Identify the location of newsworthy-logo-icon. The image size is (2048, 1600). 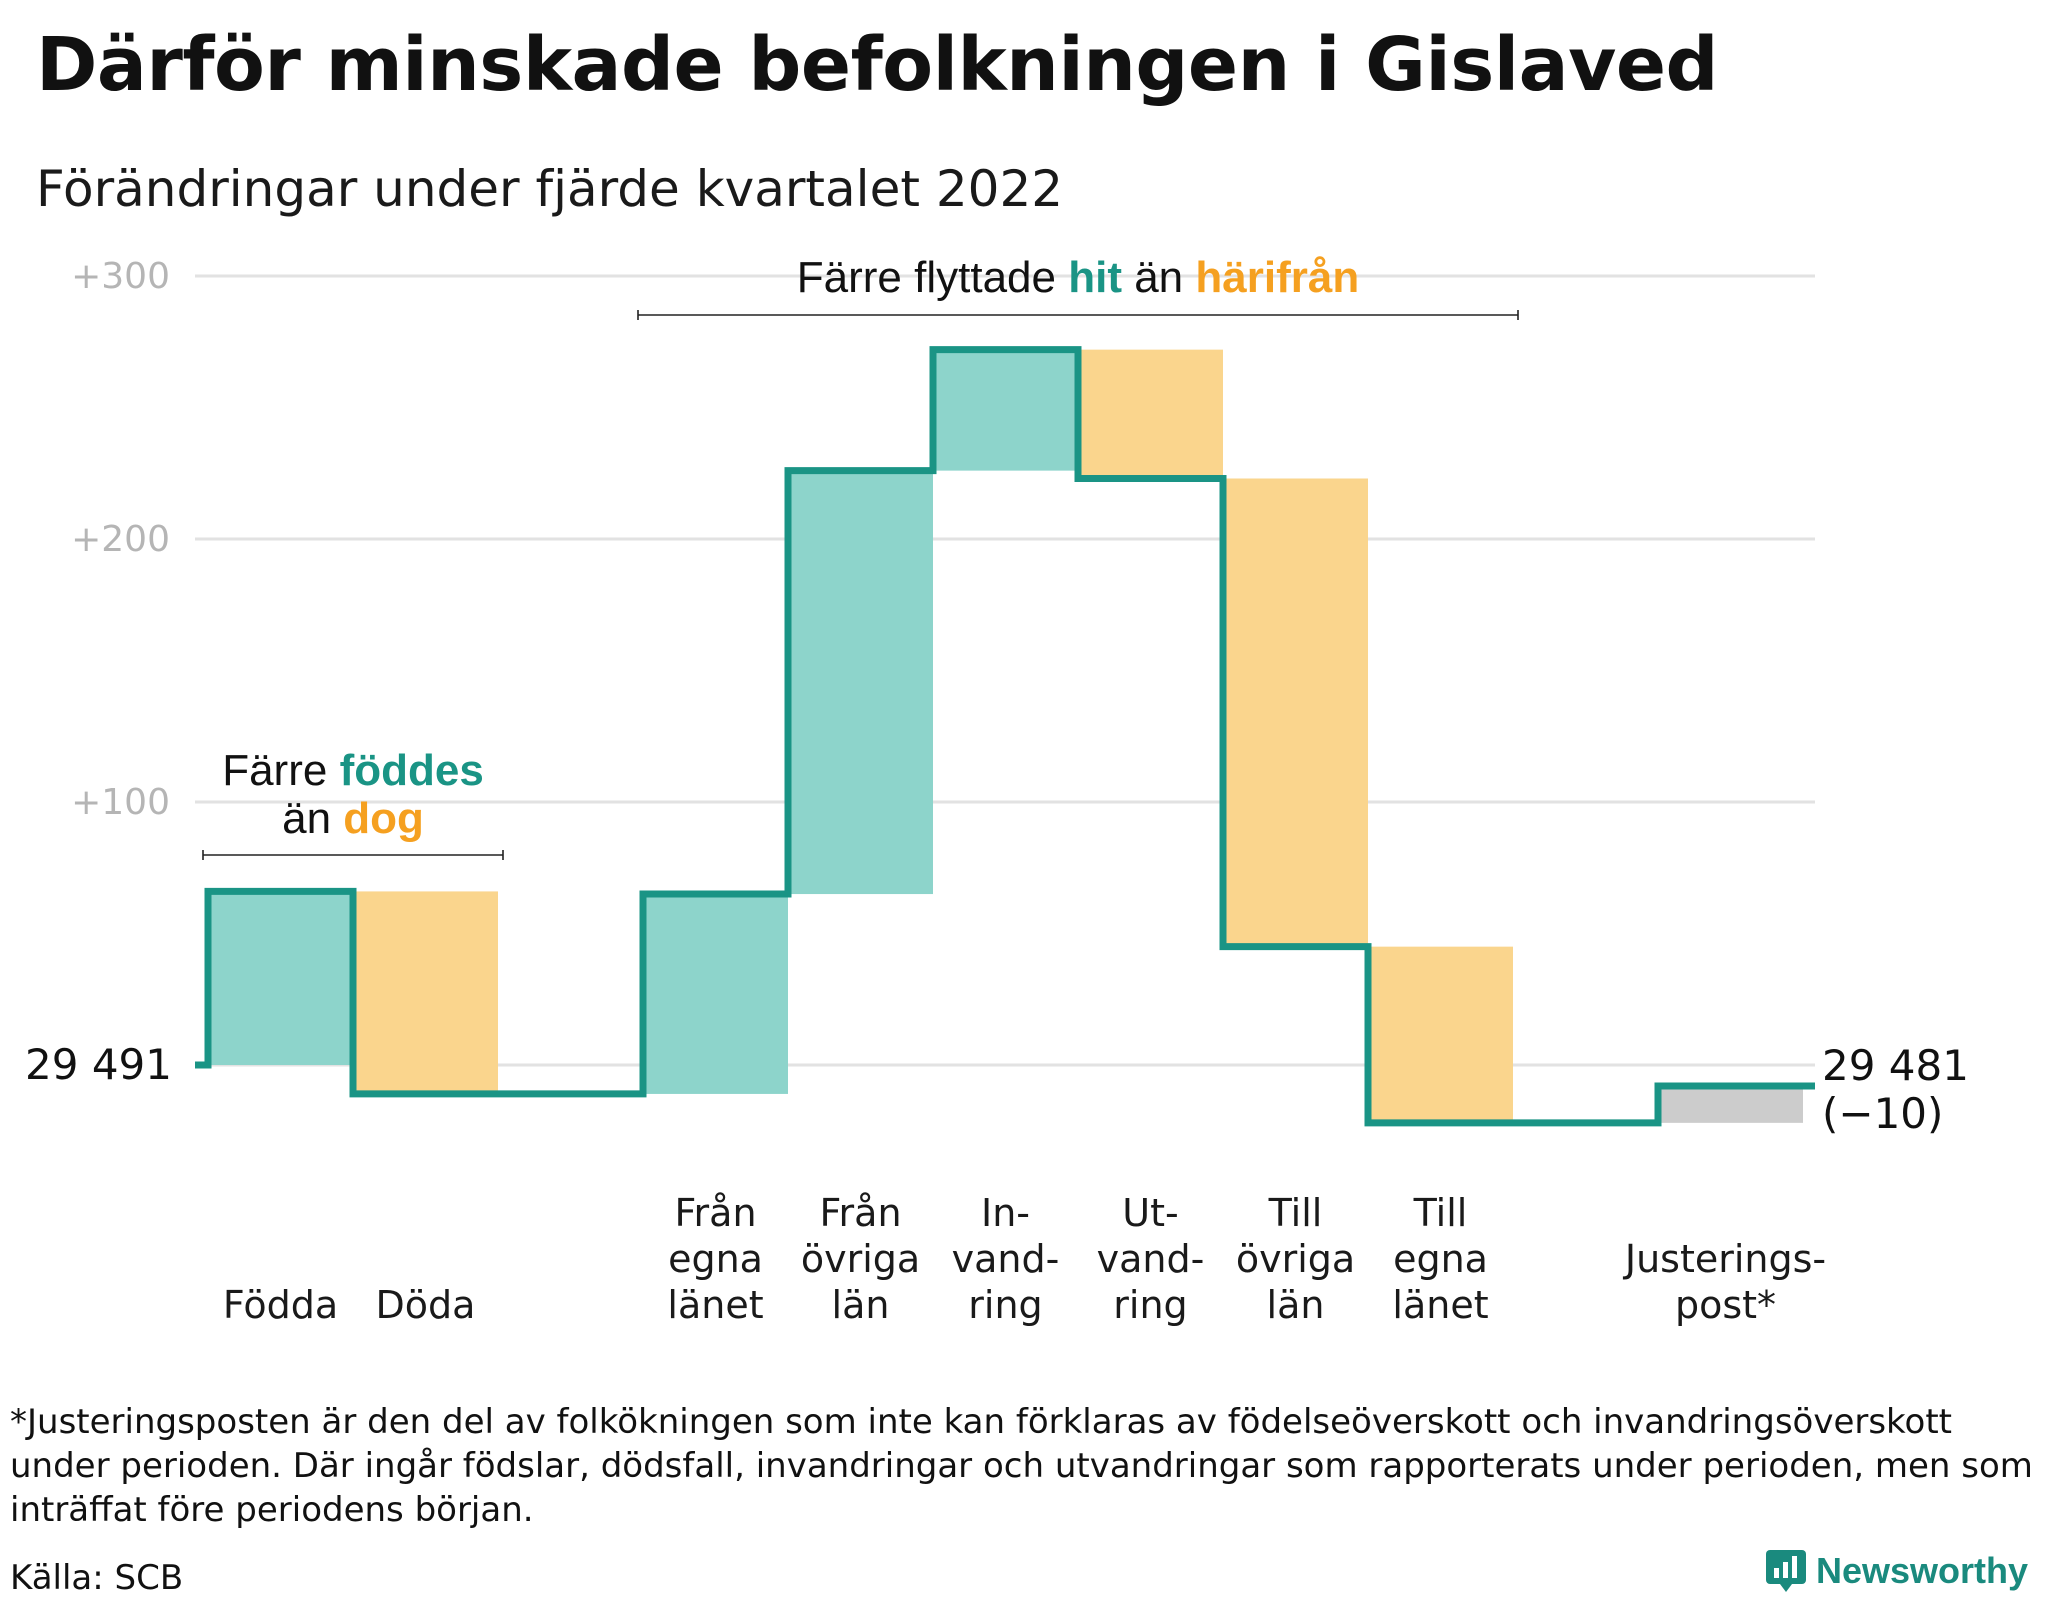
(1786, 1571).